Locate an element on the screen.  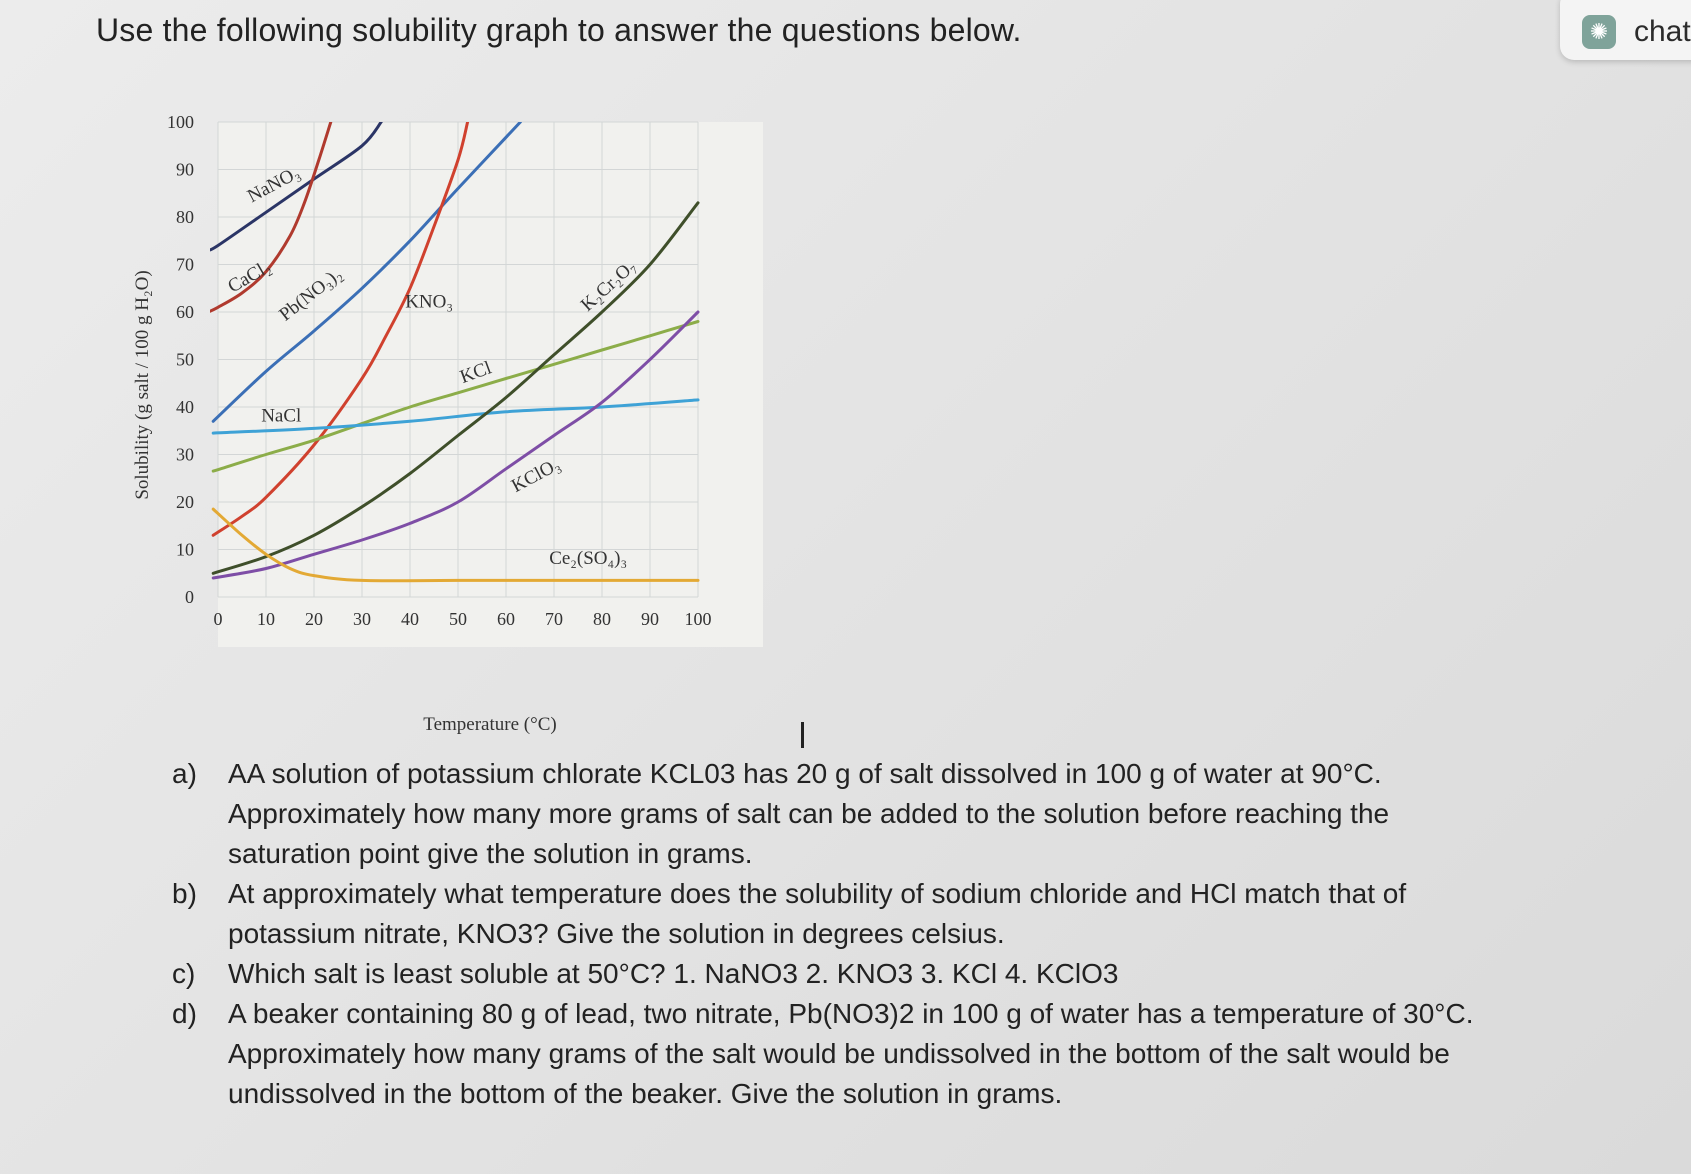
series-2-line is located at coordinates (366, 272).